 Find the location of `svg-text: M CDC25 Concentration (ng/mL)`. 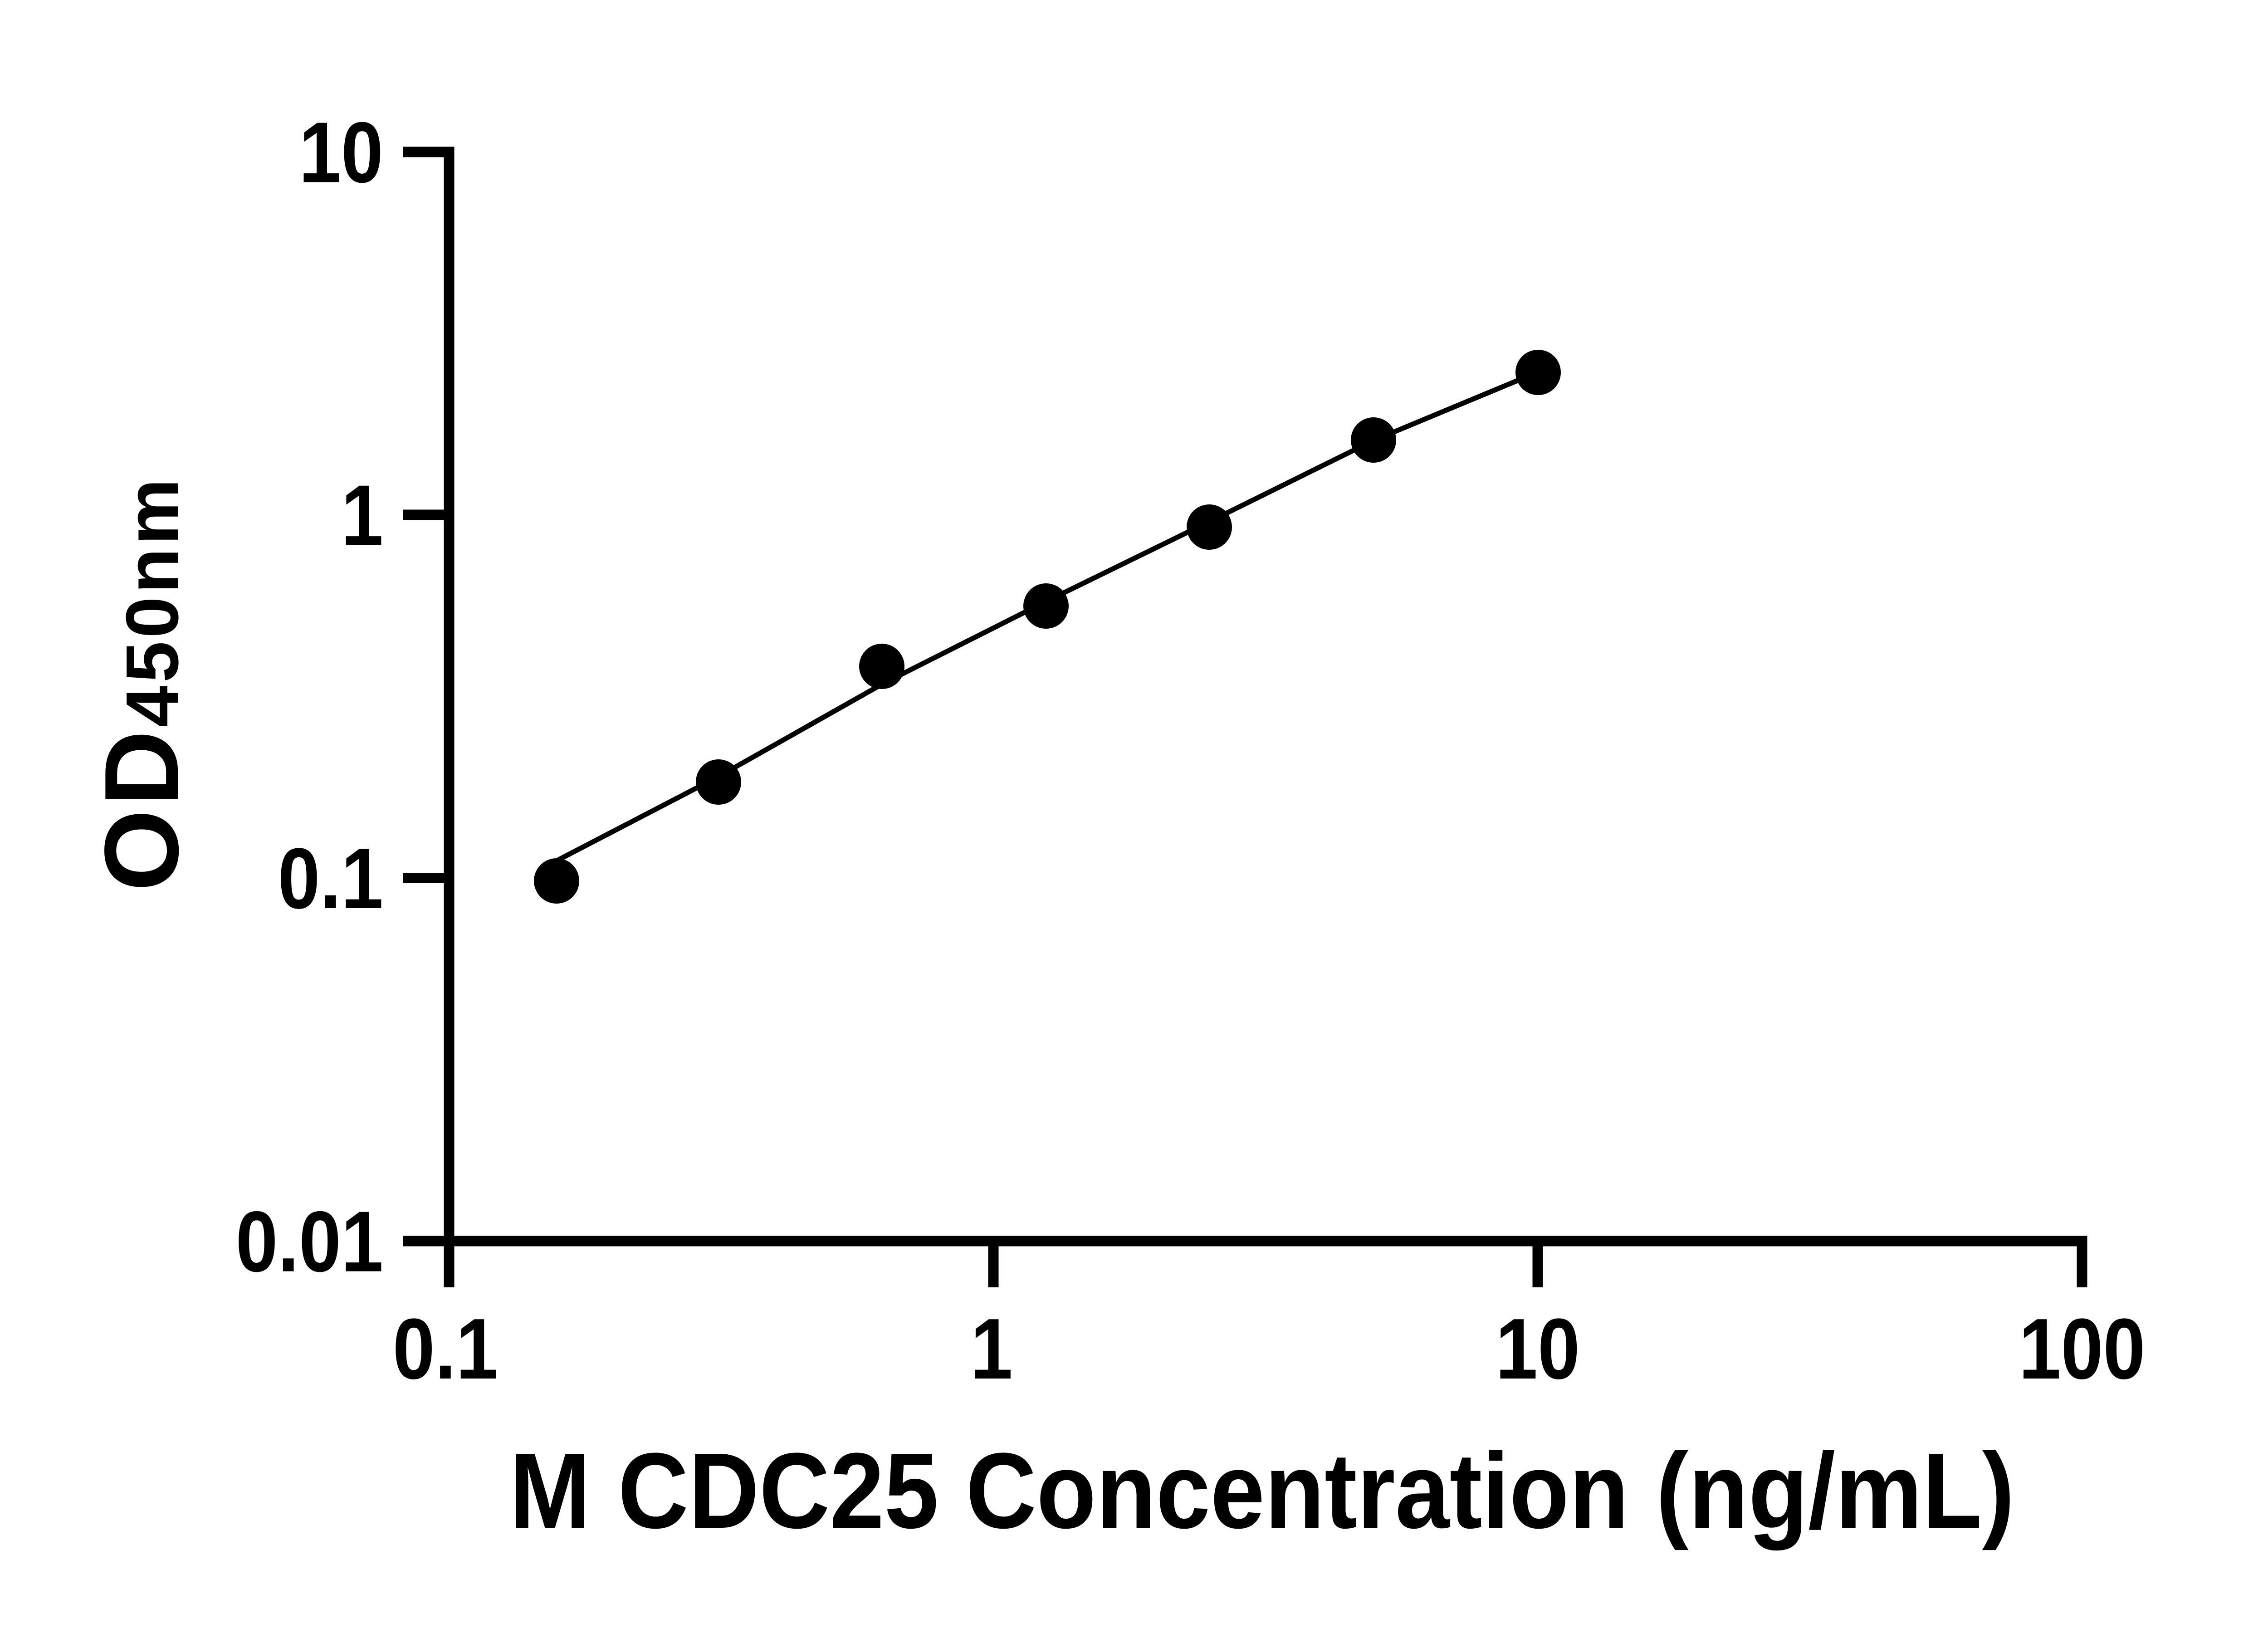

svg-text: M CDC25 Concentration (ng/mL) is located at coordinates (1262, 1491).